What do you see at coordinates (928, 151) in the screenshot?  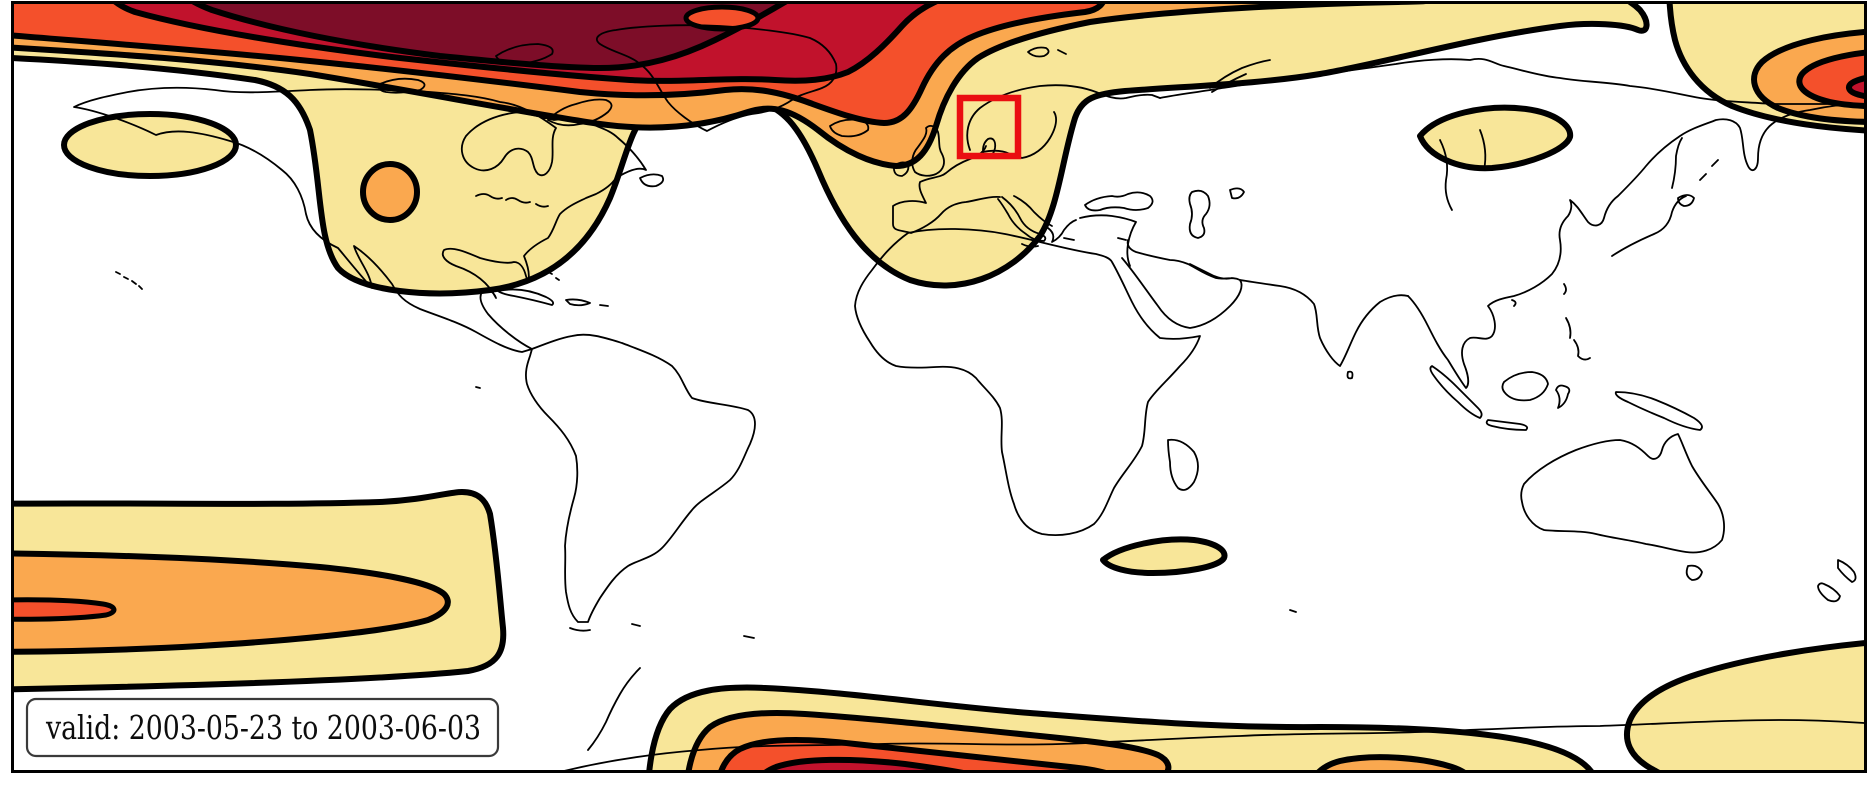 I see `coastline-uk` at bounding box center [928, 151].